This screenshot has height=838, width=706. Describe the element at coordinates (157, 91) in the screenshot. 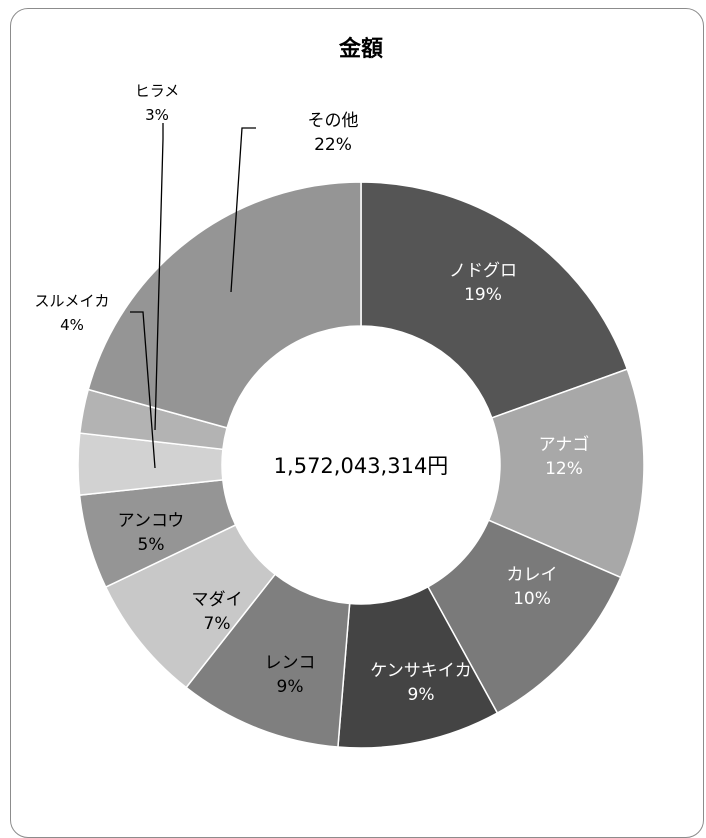

I see `slice-name-label: ヒラメ` at that location.